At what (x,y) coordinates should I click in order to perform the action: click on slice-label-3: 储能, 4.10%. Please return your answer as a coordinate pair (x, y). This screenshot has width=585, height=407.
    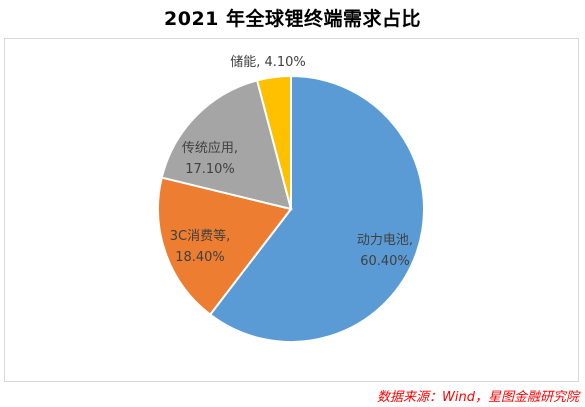
    Looking at the image, I should click on (268, 62).